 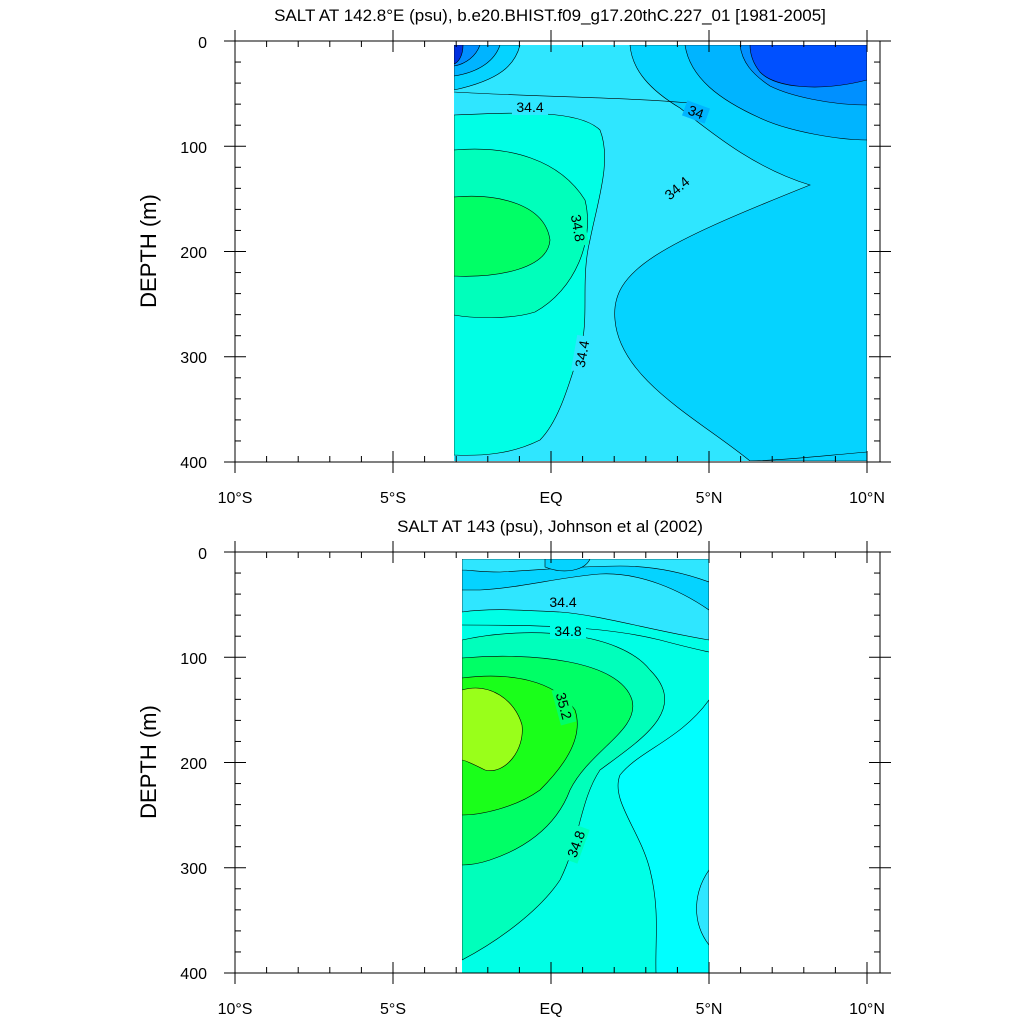 What do you see at coordinates (702, 907) in the screenshot?
I see `fill-right-edge` at bounding box center [702, 907].